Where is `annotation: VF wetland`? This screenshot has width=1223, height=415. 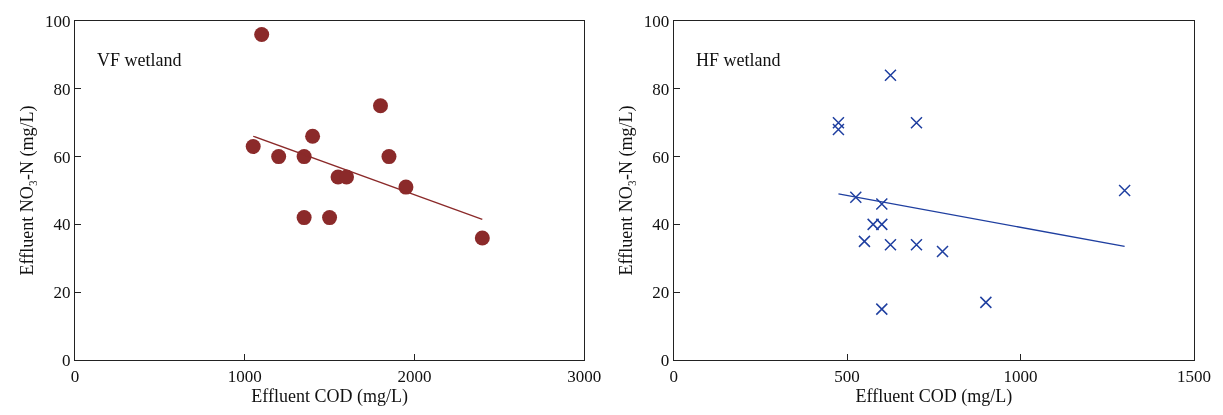
annotation: VF wetland is located at coordinates (139, 60).